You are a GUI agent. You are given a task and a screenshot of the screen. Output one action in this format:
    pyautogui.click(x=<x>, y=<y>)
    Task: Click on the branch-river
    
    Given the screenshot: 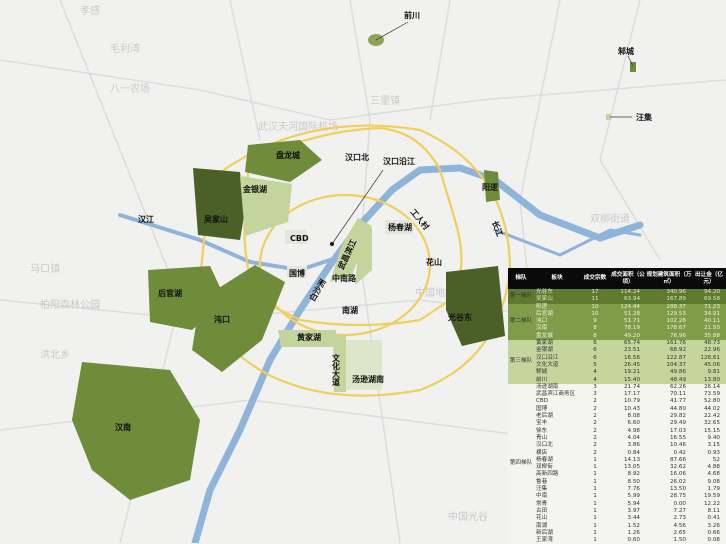 What is the action you would take?
    pyautogui.click(x=567, y=242)
    